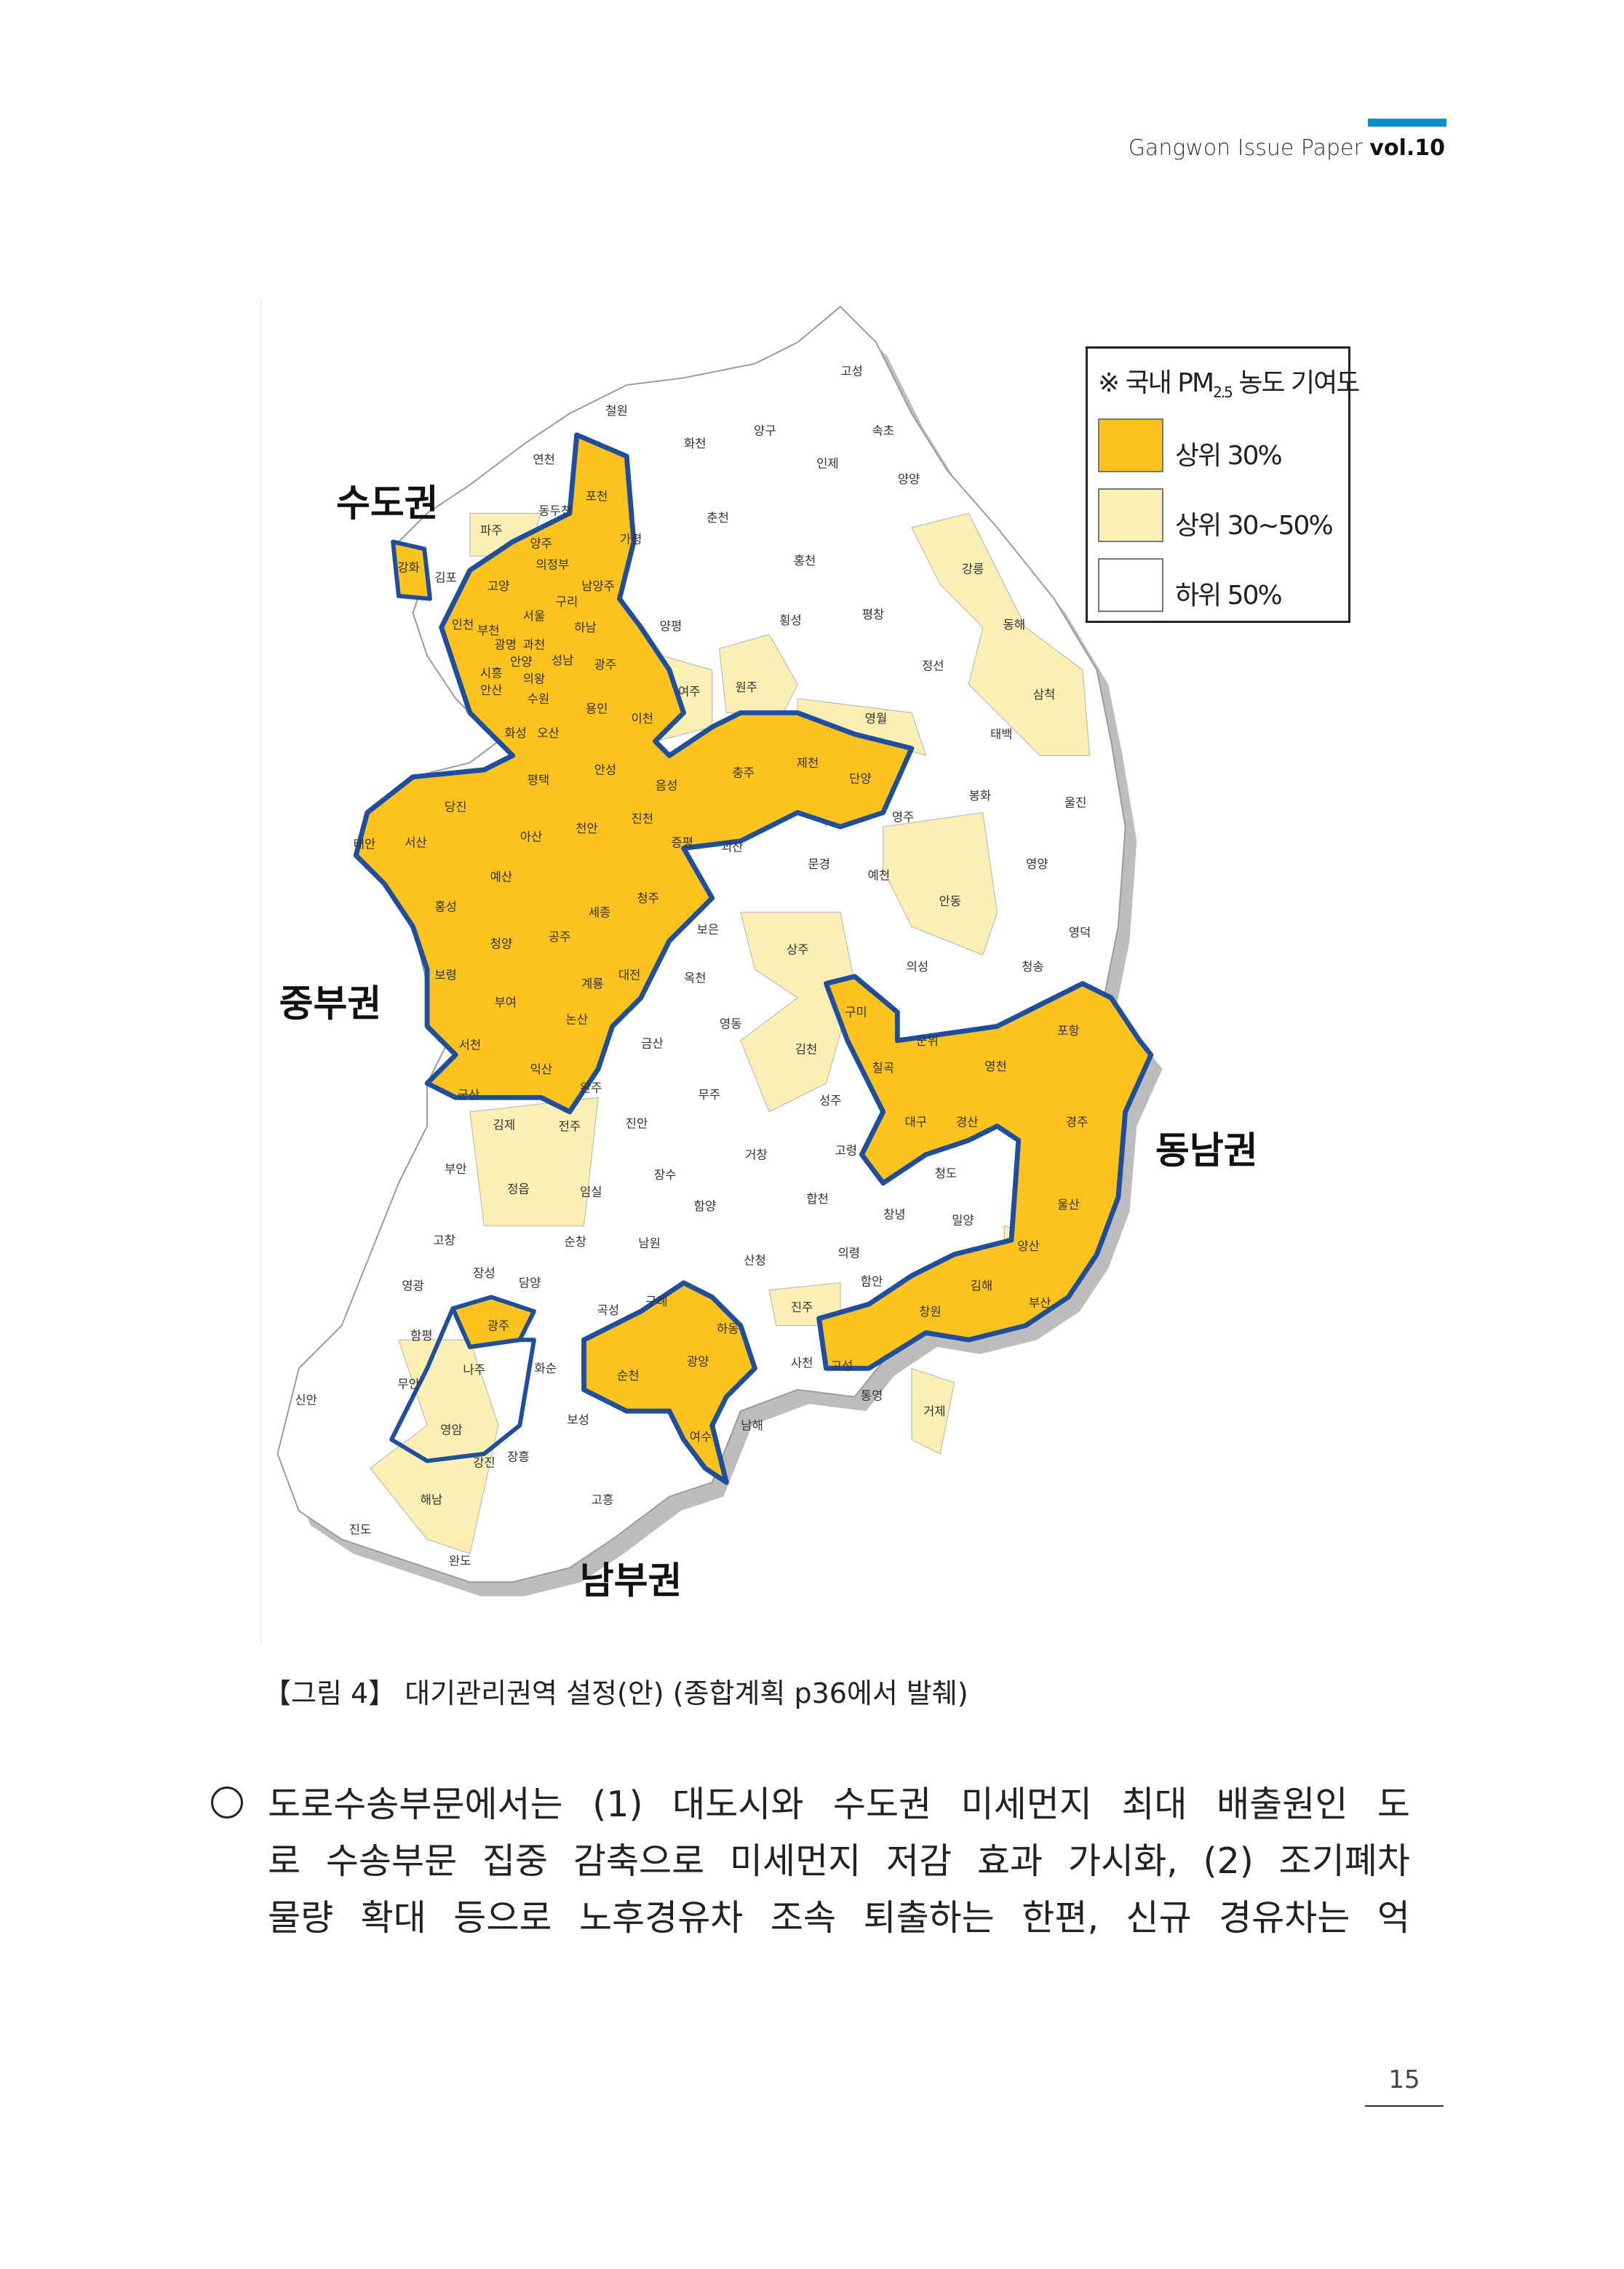 The image size is (1624, 2269). I want to click on city-label: 구리, so click(567, 602).